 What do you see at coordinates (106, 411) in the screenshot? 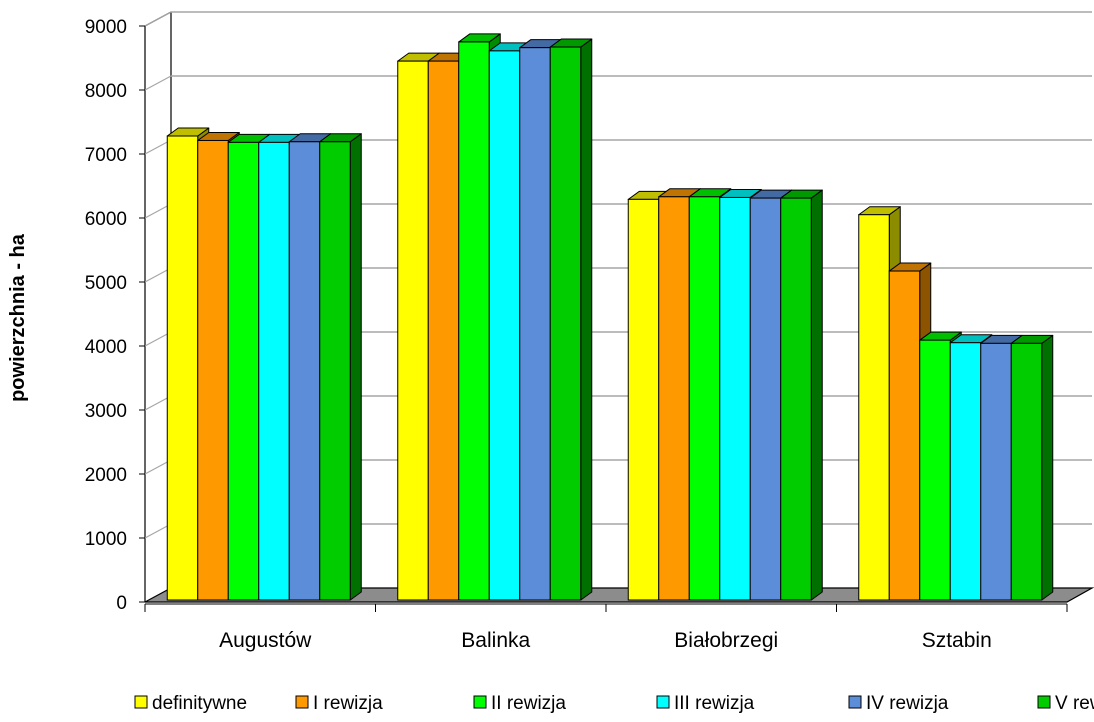
I see `y-tick-label: 3000` at bounding box center [106, 411].